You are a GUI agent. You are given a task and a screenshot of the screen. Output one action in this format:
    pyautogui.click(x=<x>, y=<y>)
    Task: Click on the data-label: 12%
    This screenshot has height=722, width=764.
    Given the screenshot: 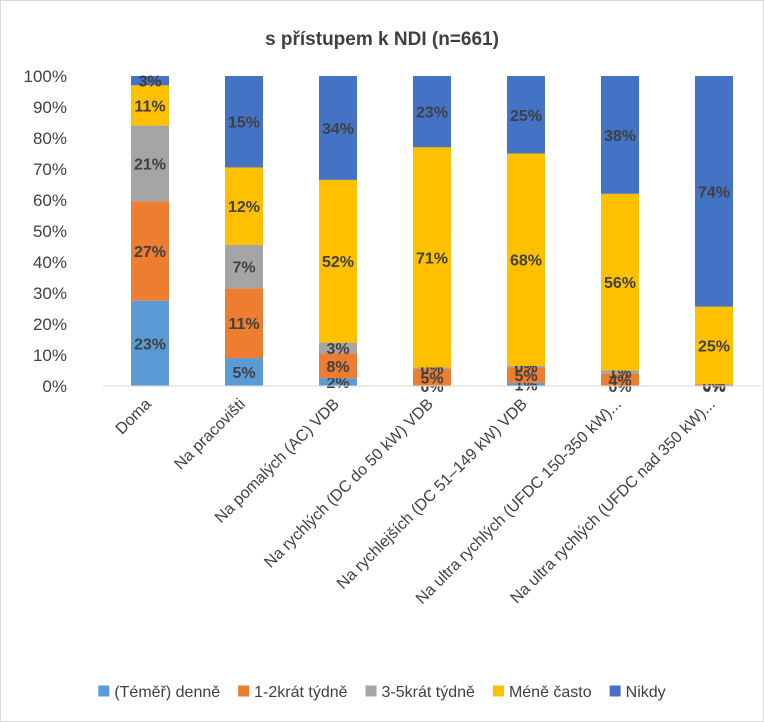 What is the action you would take?
    pyautogui.click(x=244, y=207)
    